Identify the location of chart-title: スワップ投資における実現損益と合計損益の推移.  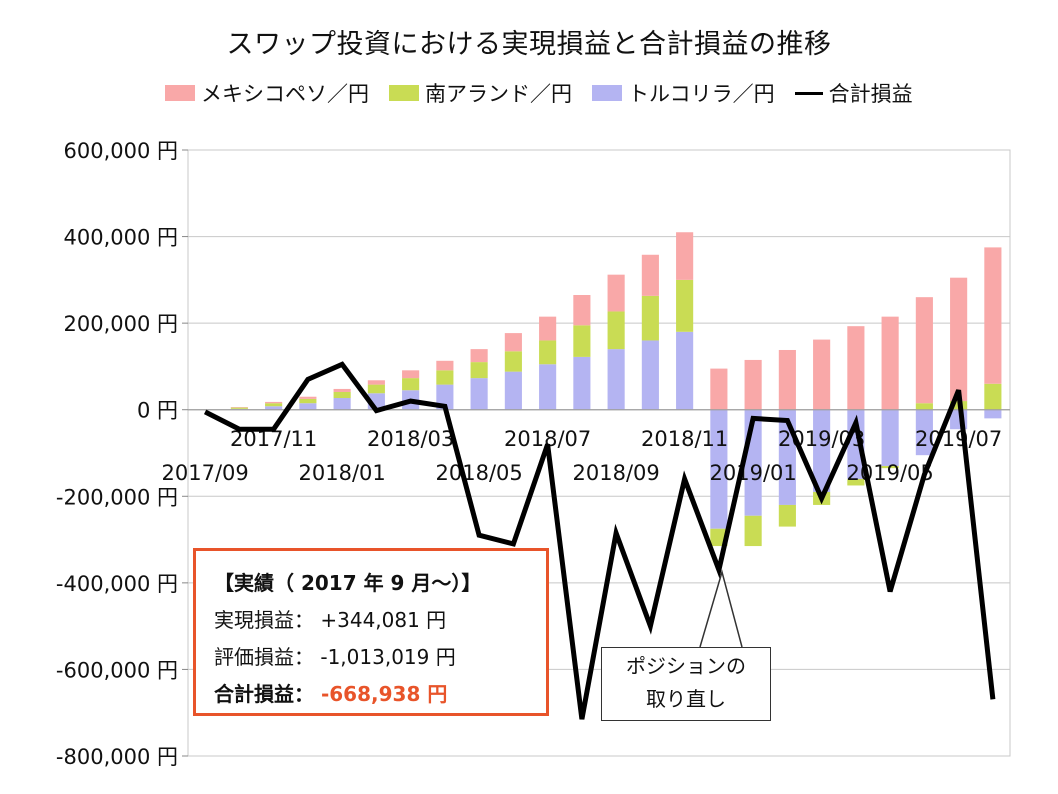
(529, 44).